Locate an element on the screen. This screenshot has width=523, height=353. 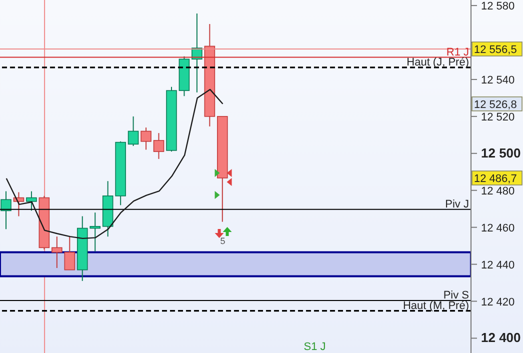
ref-line-label: Haut (J, Pré) is located at coordinates (437, 62).